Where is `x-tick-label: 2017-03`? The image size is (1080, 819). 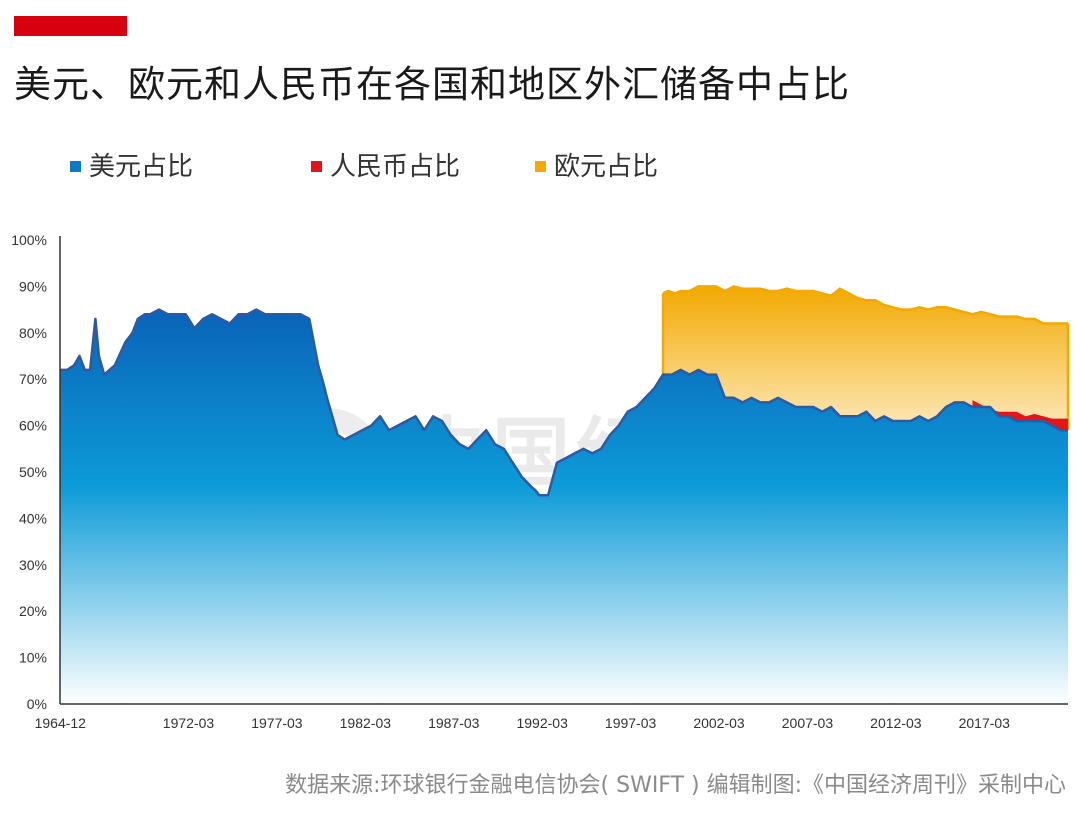 x-tick-label: 2017-03 is located at coordinates (985, 723).